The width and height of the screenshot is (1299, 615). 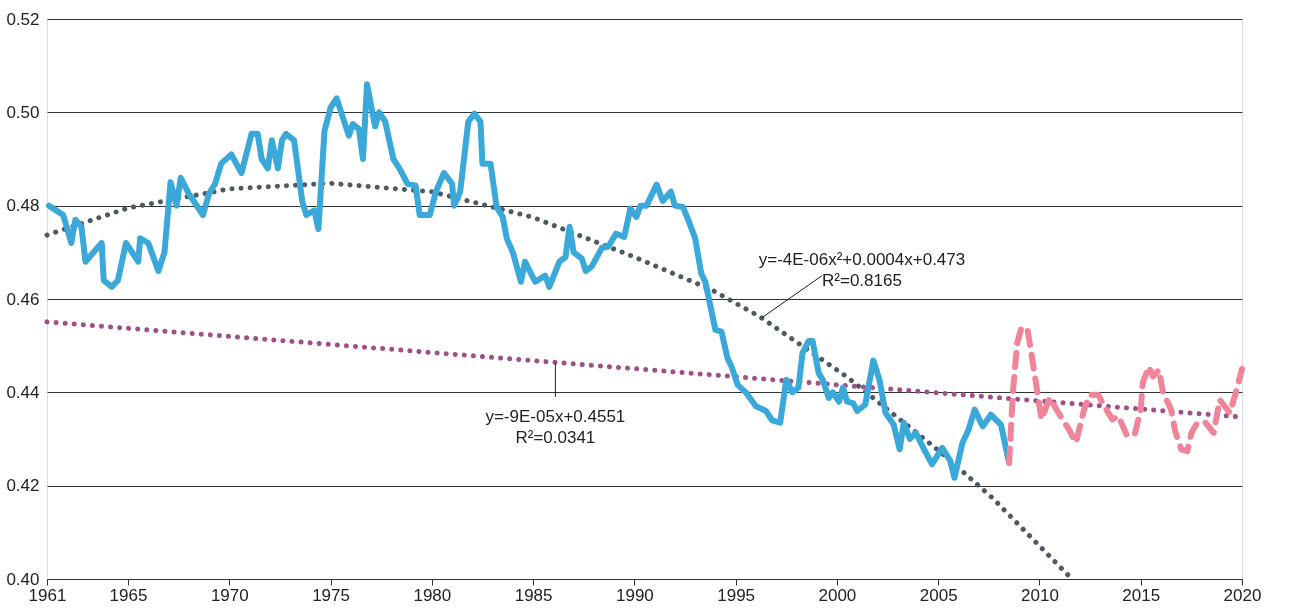 What do you see at coordinates (938, 595) in the screenshot?
I see `x-tick-label: 2005` at bounding box center [938, 595].